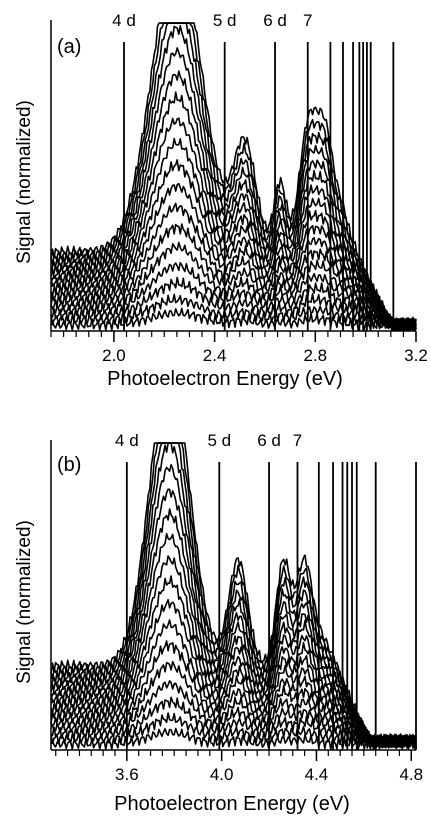  What do you see at coordinates (114, 355) in the screenshot?
I see `x-tick-label: 2.0` at bounding box center [114, 355].